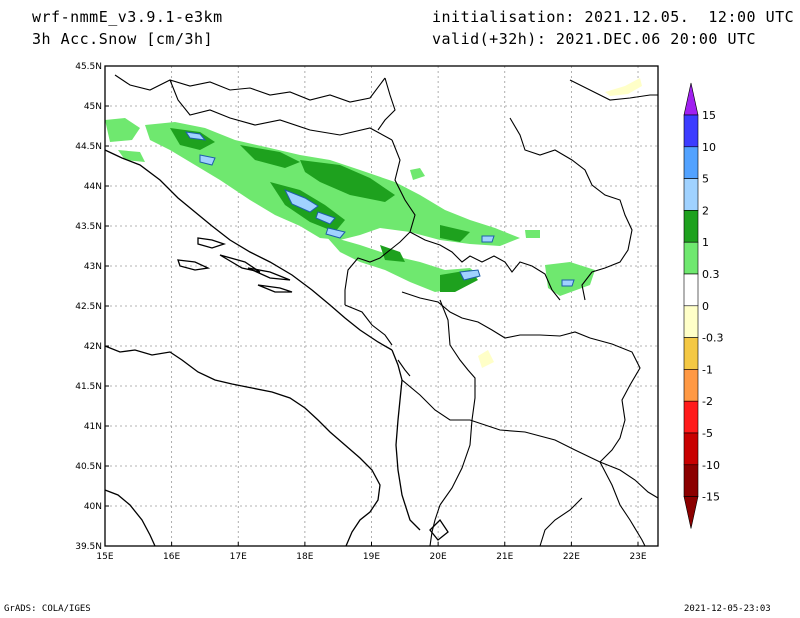  What do you see at coordinates (88, 387) in the screenshot?
I see `tick-label-lat: 41.5N` at bounding box center [88, 387].